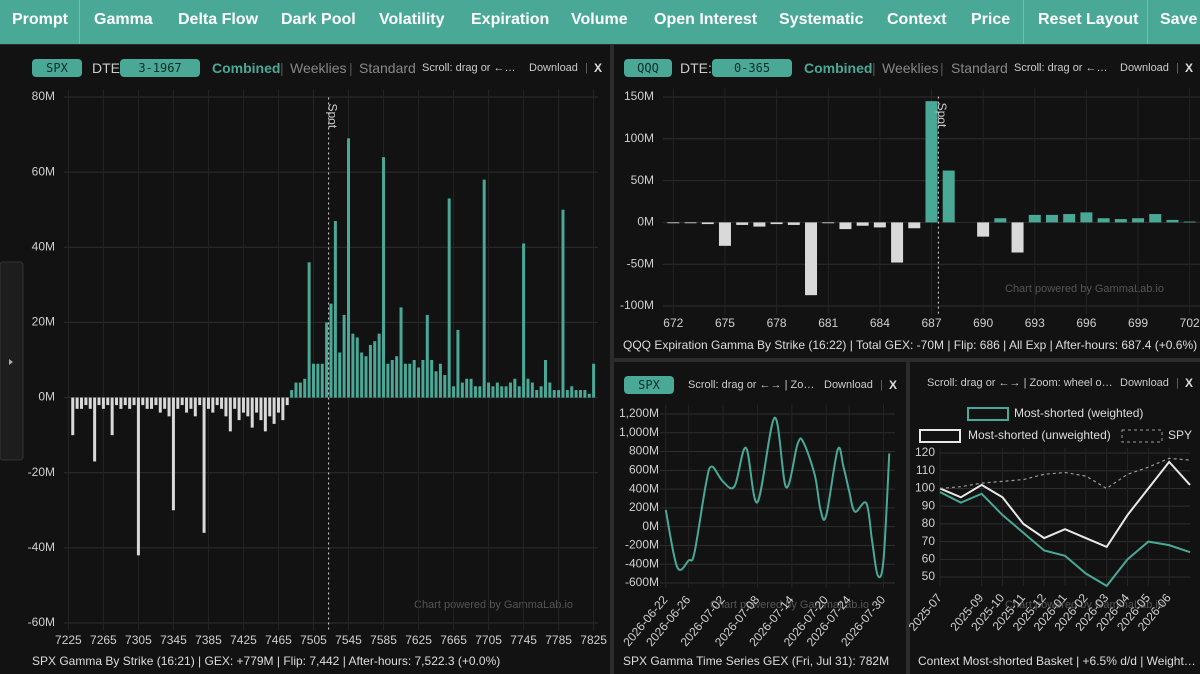 The image size is (1200, 674). What do you see at coordinates (821, 19) in the screenshot?
I see `nav-item: Systematic` at bounding box center [821, 19].